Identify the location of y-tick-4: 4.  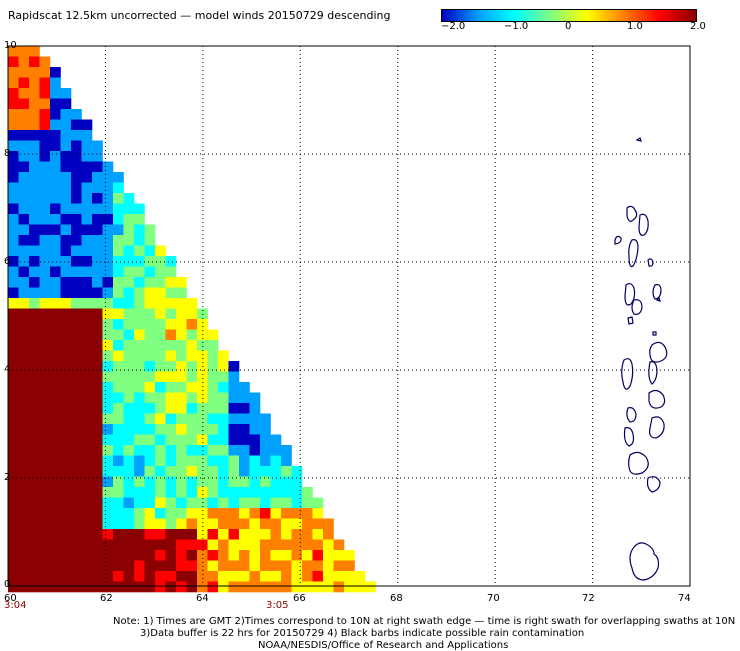
(7, 369).